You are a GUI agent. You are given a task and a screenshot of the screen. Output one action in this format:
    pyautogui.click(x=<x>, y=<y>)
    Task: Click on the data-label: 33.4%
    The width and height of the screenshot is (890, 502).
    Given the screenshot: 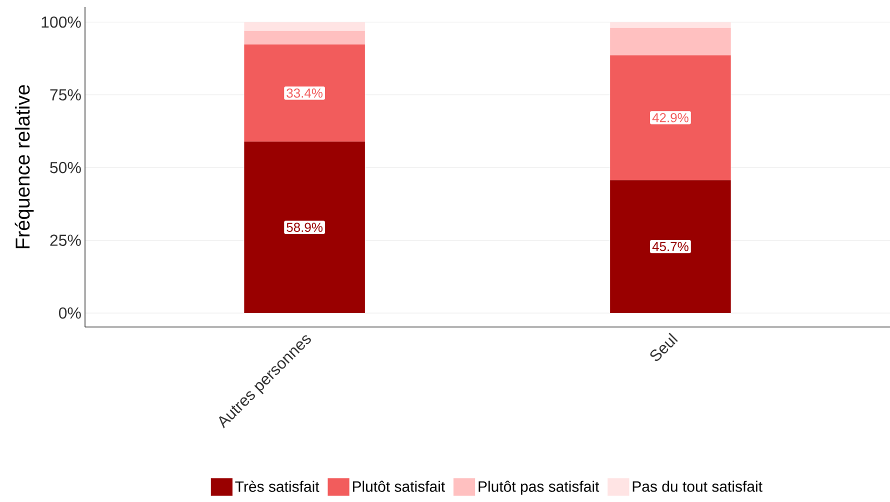 What is the action you would take?
    pyautogui.click(x=304, y=93)
    